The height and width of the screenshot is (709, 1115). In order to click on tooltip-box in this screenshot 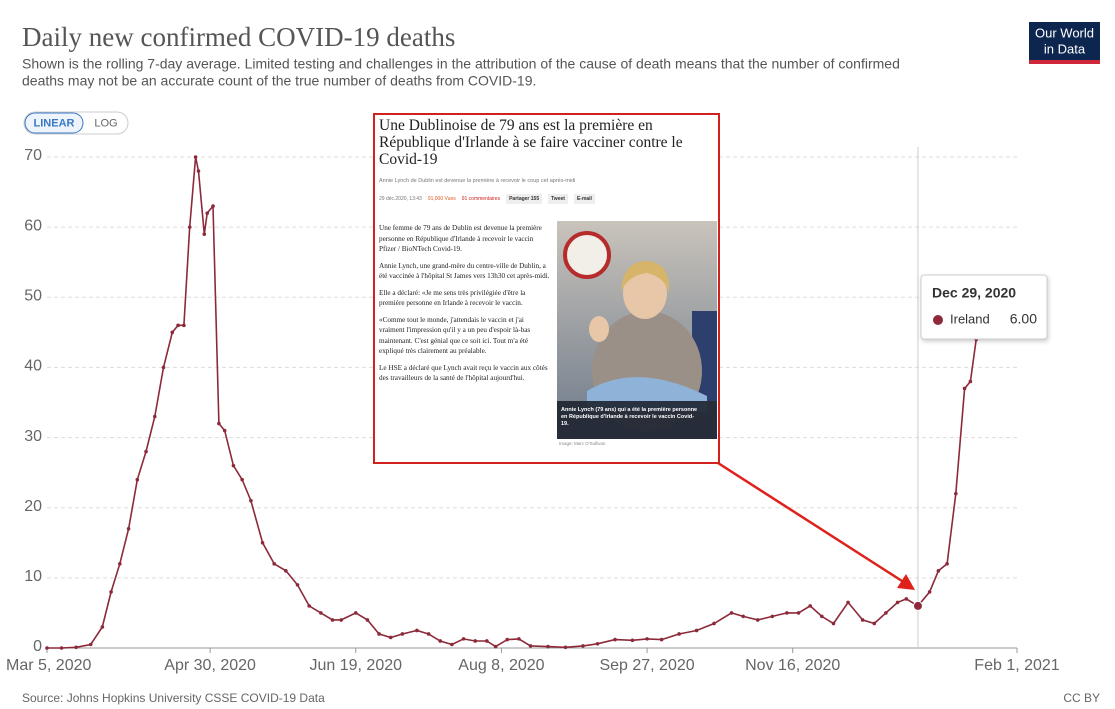, I will do `click(984, 307)`.